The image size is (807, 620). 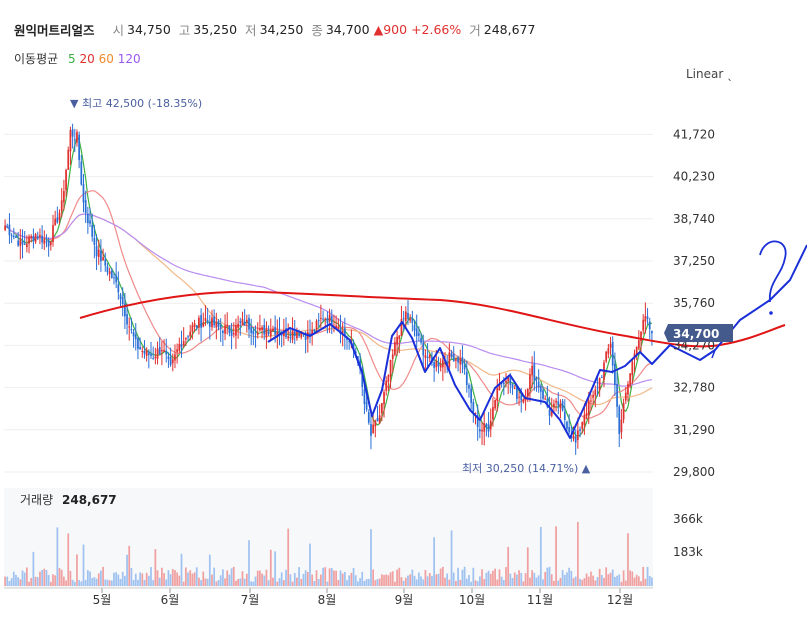 What do you see at coordinates (688, 552) in the screenshot?
I see `volume-tick-label: 183k` at bounding box center [688, 552].